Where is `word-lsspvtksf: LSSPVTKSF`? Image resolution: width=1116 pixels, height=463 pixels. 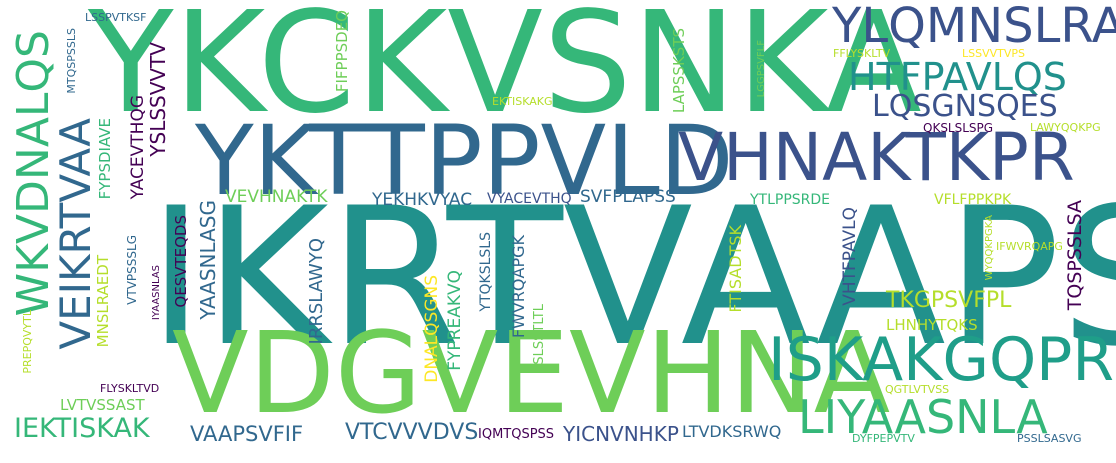 word-lsspvtksf: LSSPVTKSF is located at coordinates (116, 17).